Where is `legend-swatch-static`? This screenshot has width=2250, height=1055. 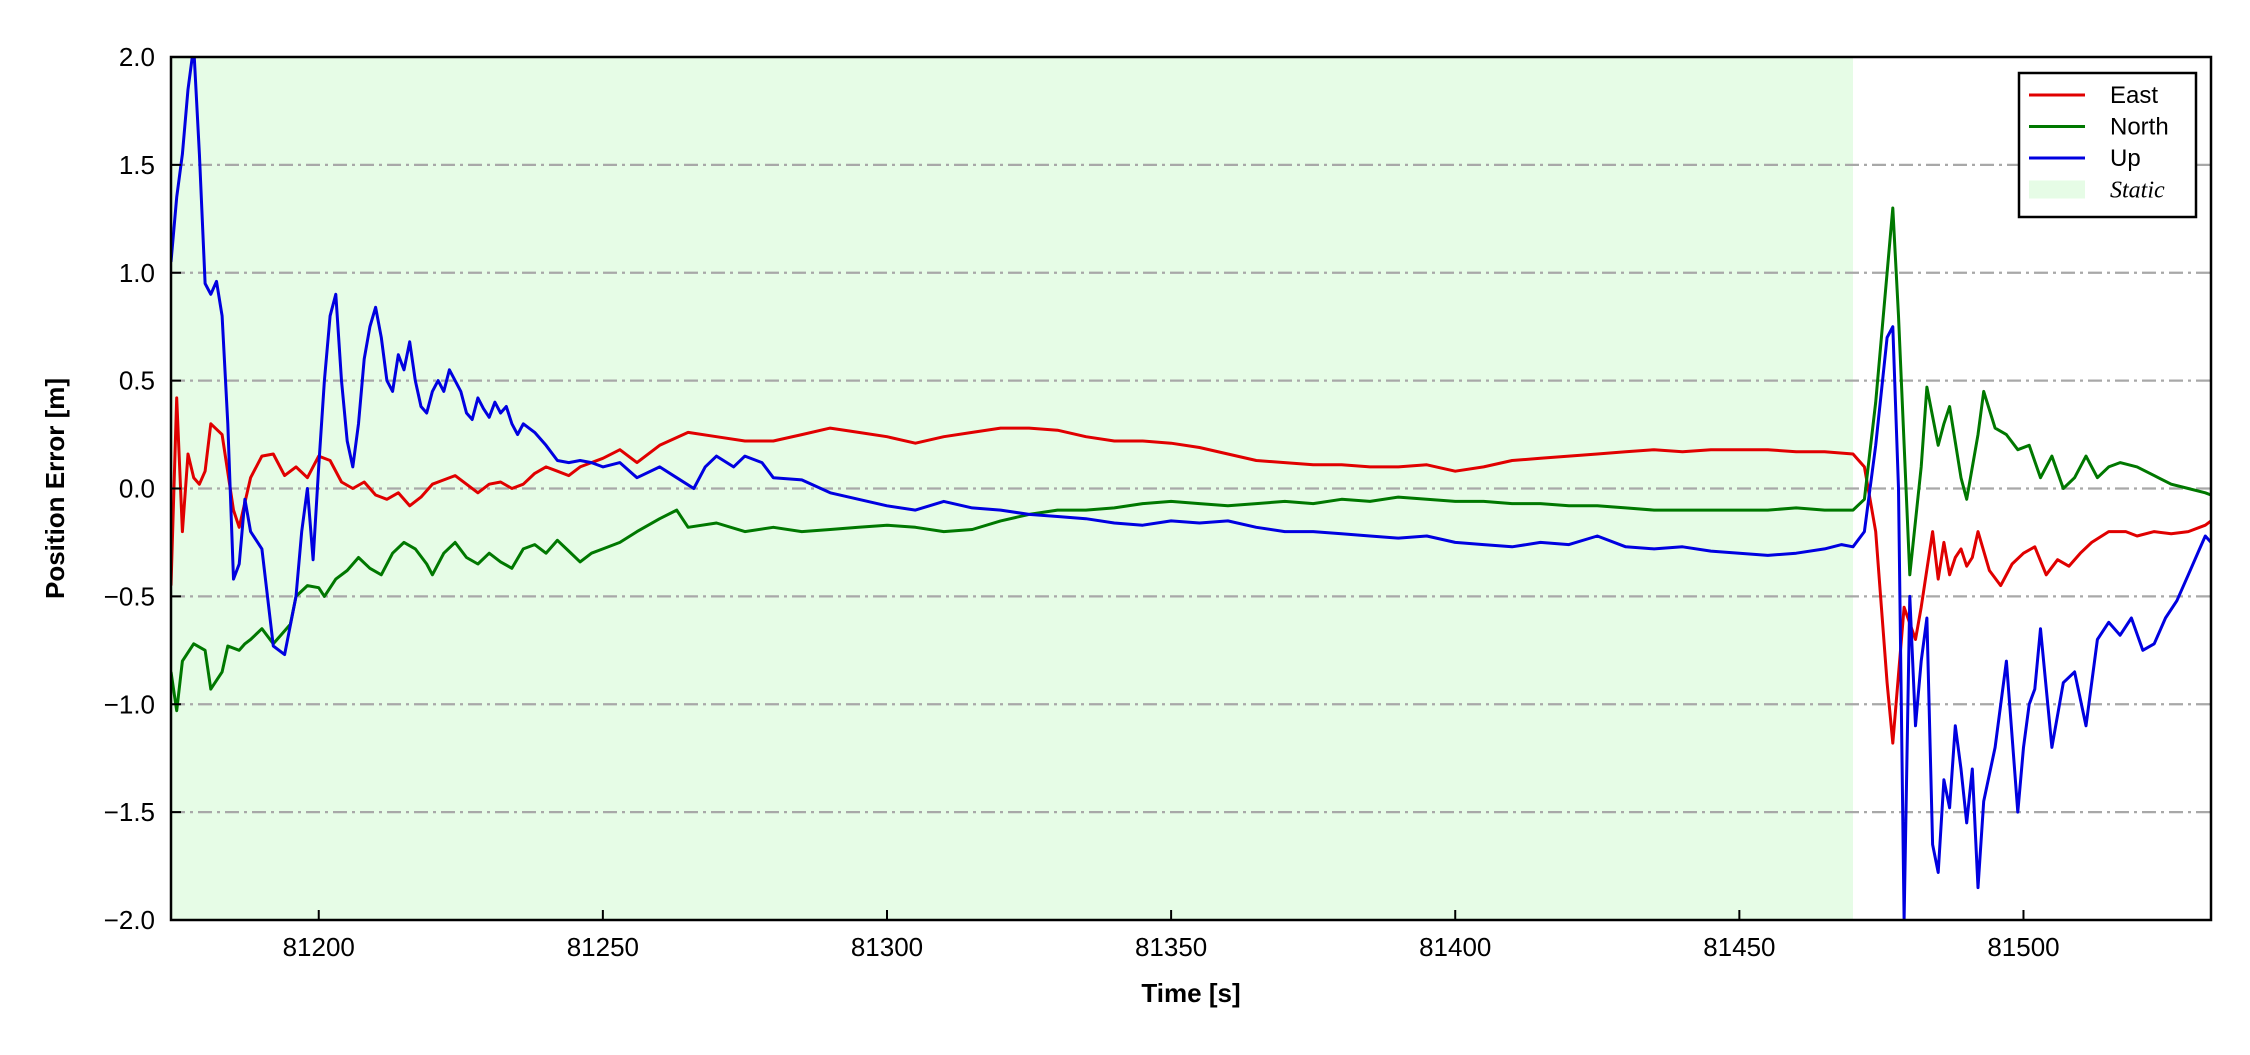 legend-swatch-static is located at coordinates (2057, 189).